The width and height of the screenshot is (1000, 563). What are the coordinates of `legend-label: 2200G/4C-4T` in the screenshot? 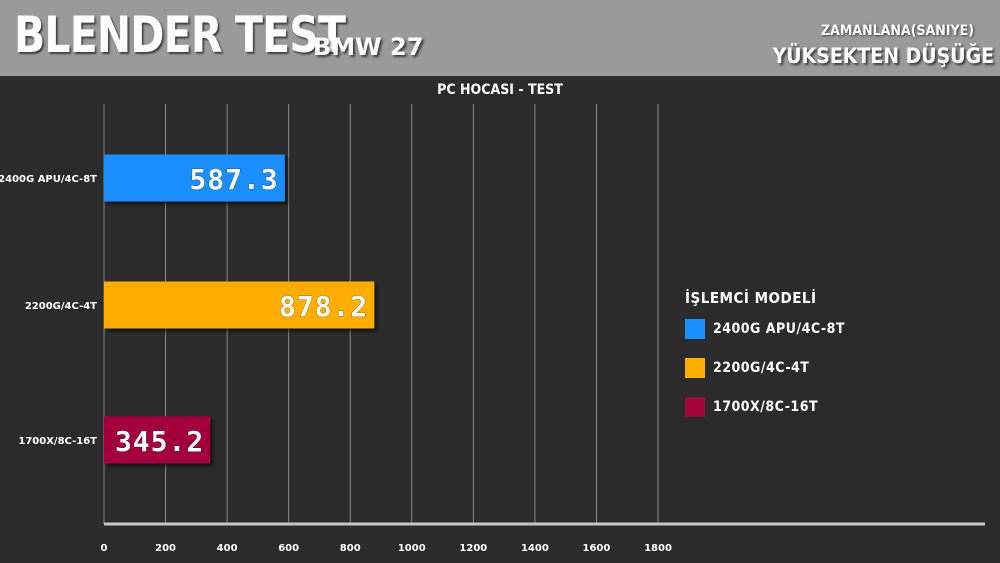 It's located at (761, 368).